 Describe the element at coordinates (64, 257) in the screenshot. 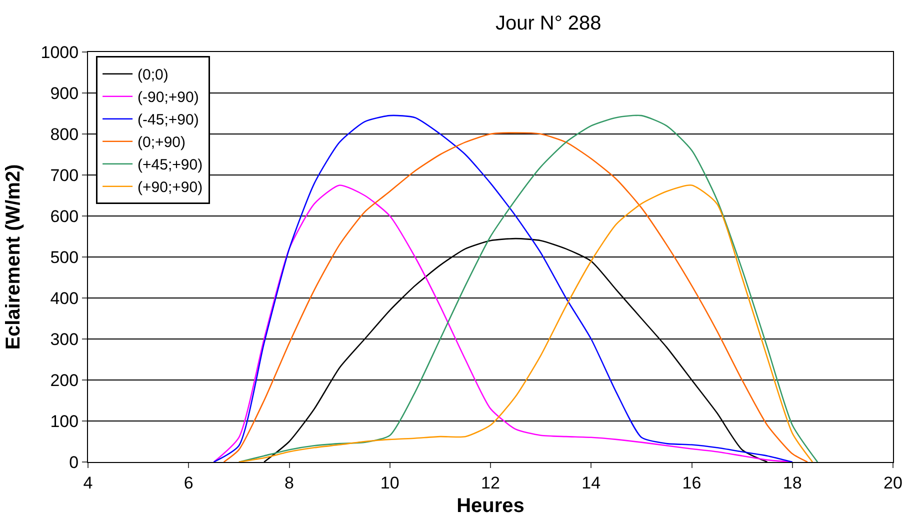

I see `y-tick-label: 500` at that location.